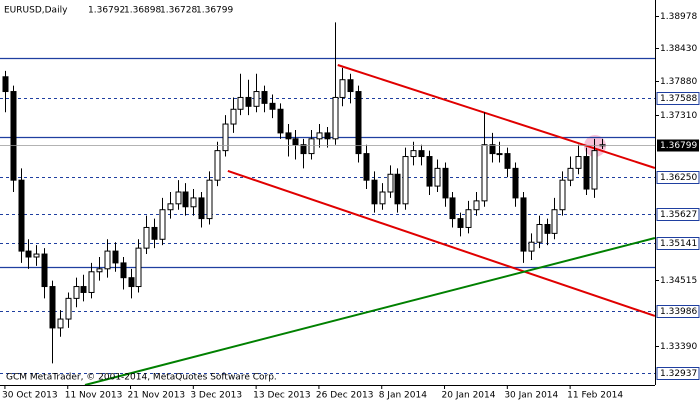 This screenshot has width=700, height=402. I want to click on x-tick-label: 30 Oct 2013, so click(30, 396).